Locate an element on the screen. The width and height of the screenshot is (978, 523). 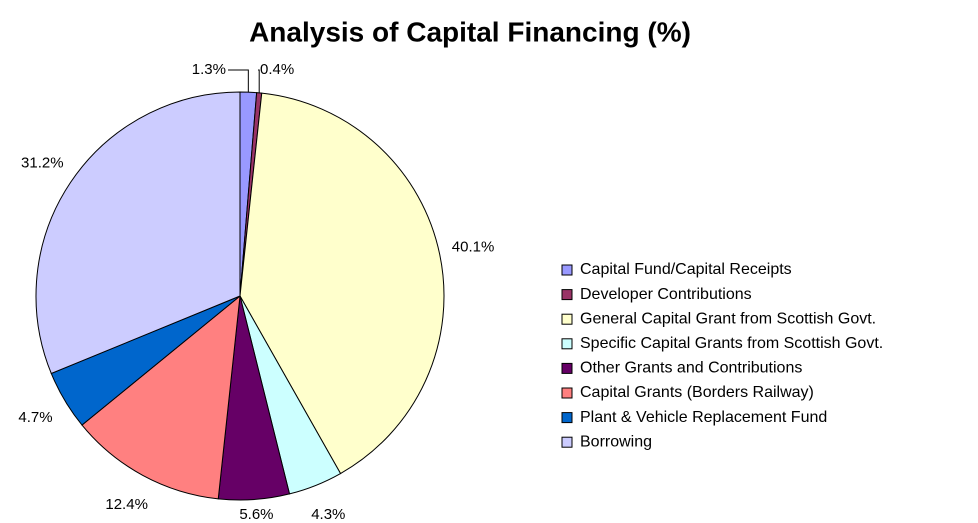
data-label: 4.7% is located at coordinates (35, 417).